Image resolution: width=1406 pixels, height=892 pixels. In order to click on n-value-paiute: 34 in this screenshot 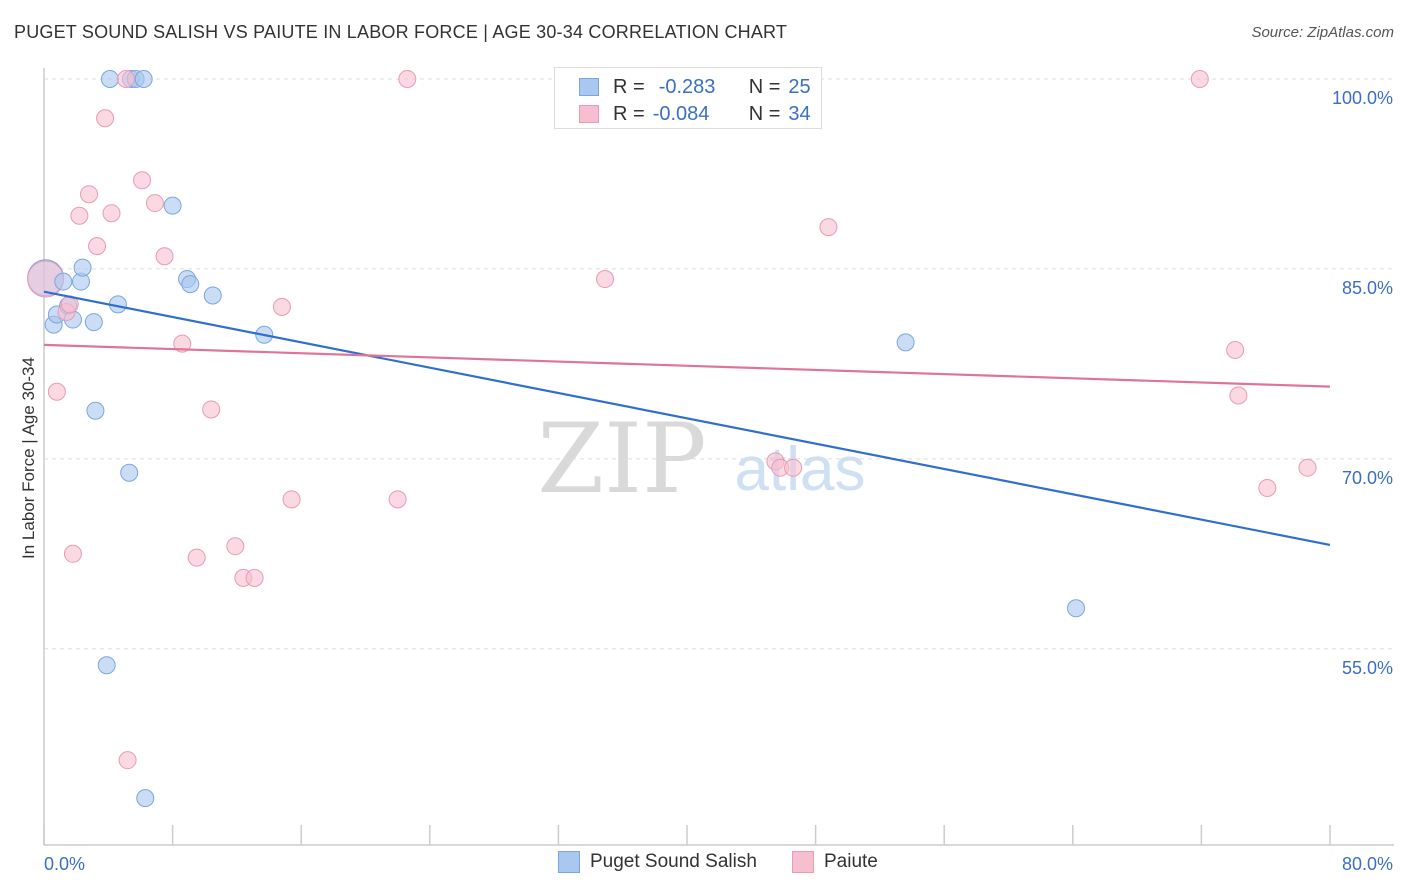, I will do `click(799, 113)`.